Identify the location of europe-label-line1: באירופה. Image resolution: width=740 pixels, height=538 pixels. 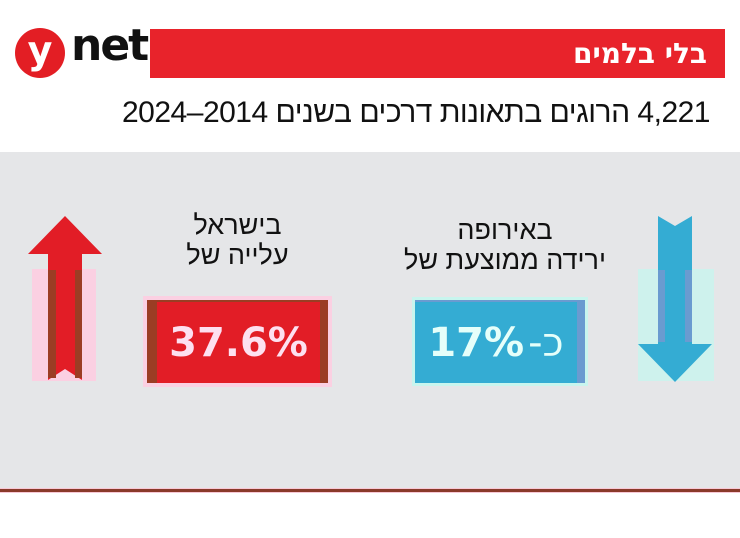
(505, 230).